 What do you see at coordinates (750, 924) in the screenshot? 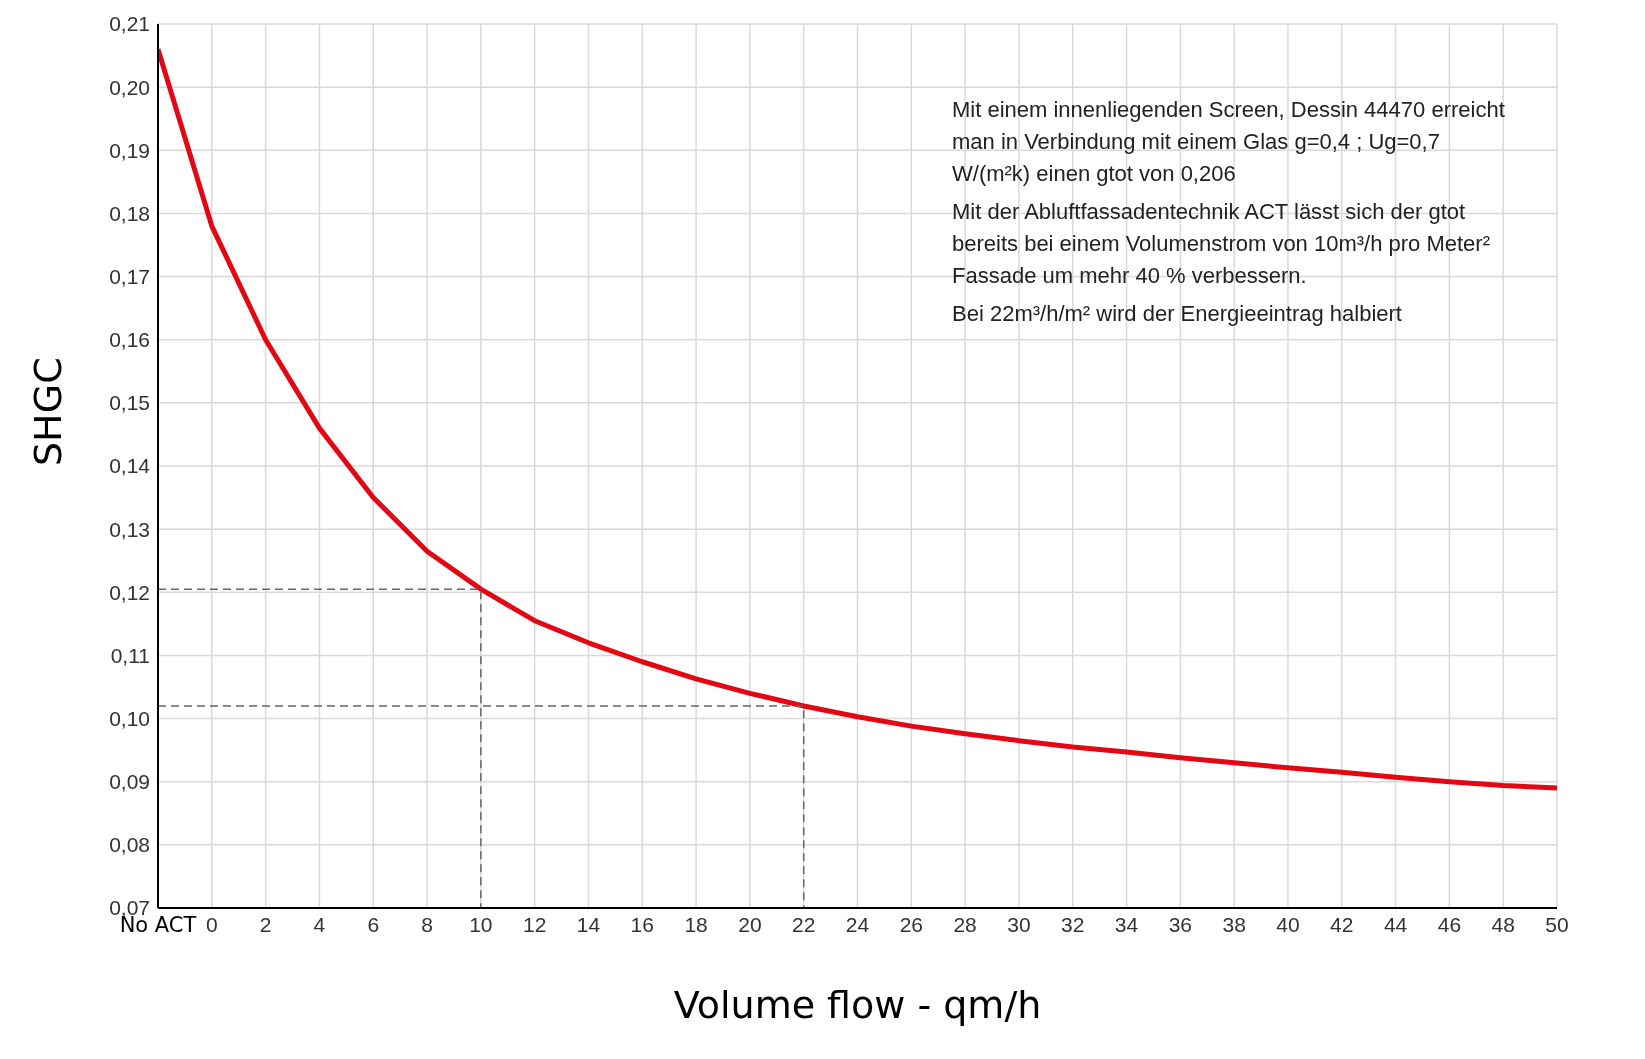
I see `x-tick-label: 20` at bounding box center [750, 924].